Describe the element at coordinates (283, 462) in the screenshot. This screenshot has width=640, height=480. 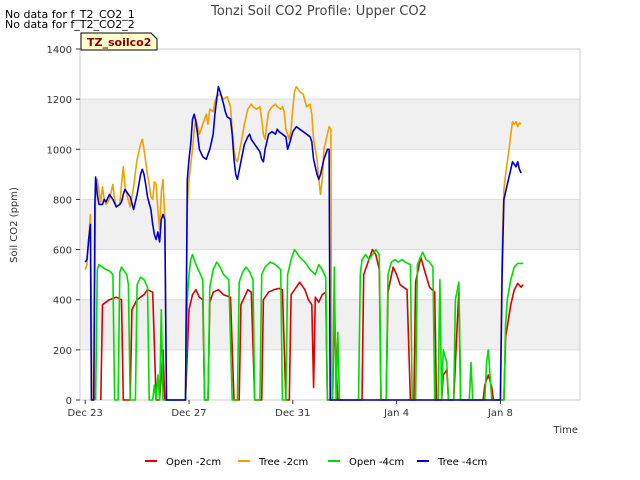
I see `legend-label: Tree -2cm` at that location.